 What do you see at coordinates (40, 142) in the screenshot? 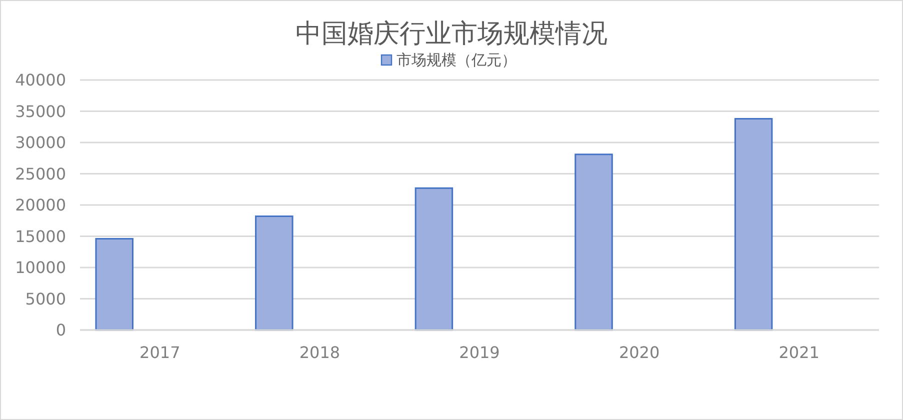
I see `y-tick-label: 30000` at bounding box center [40, 142].